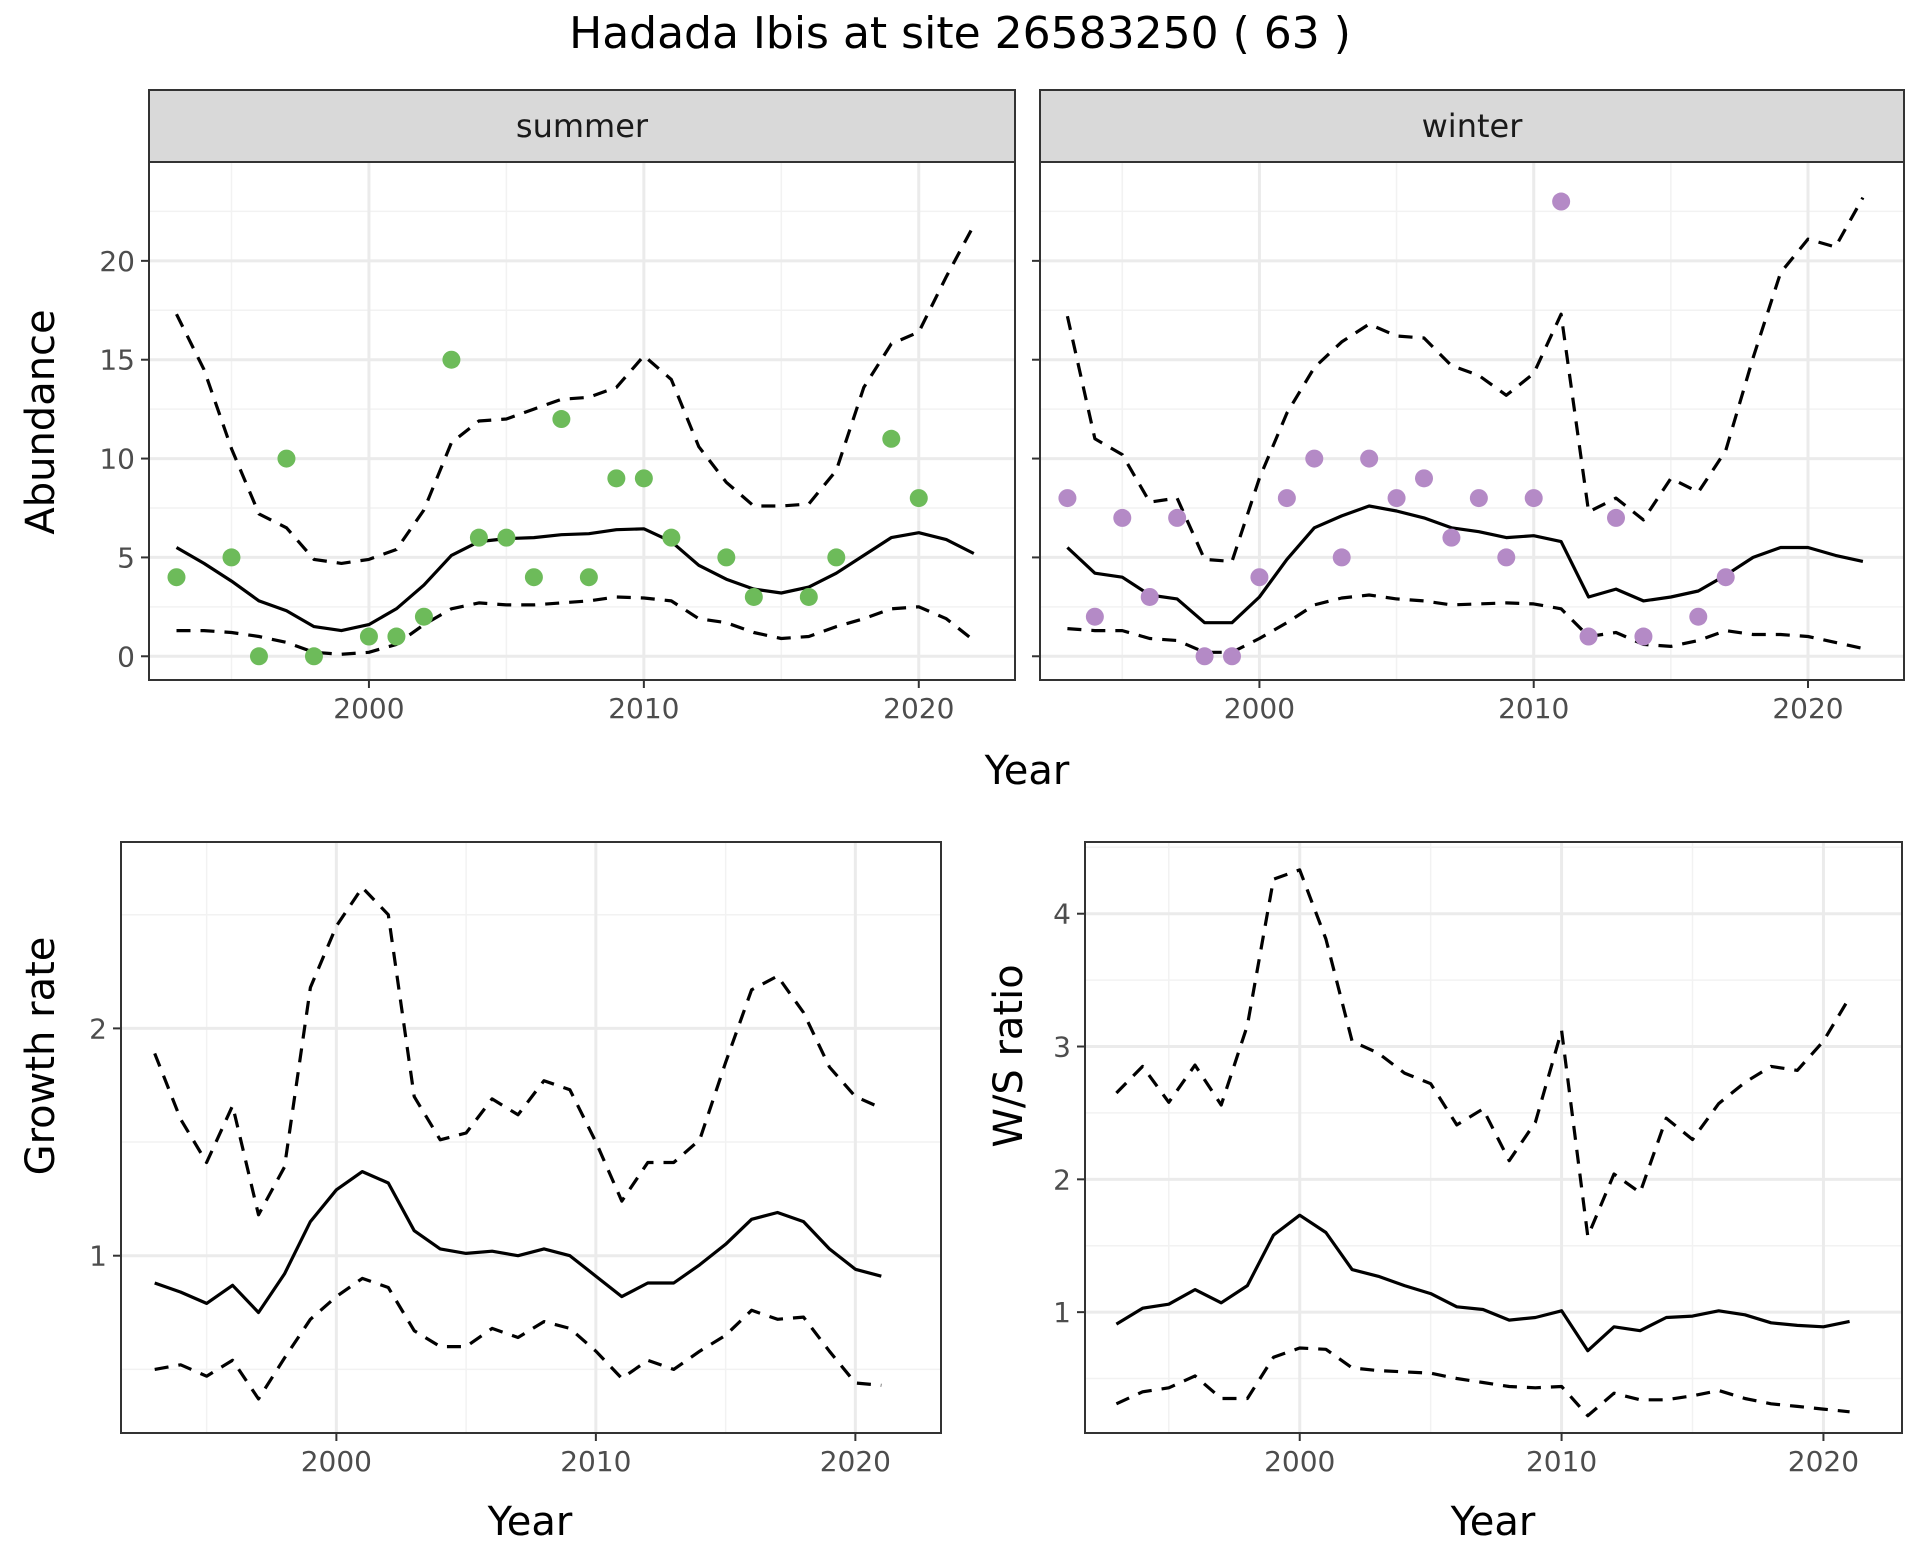 The width and height of the screenshot is (1920, 1560). What do you see at coordinates (1027, 771) in the screenshot?
I see `top-x-axis-title: Year` at bounding box center [1027, 771].